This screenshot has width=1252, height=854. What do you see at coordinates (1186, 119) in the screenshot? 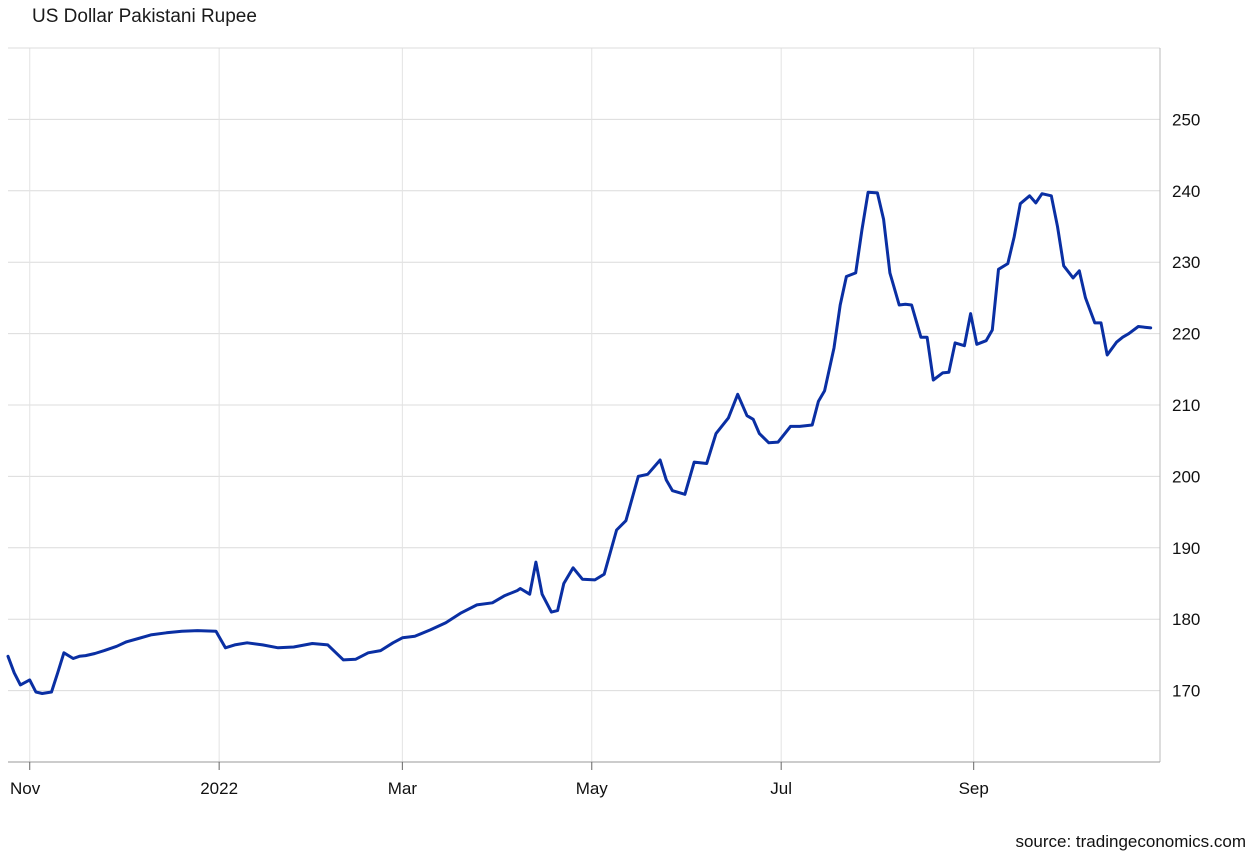
I see `y-tick-label: 250` at bounding box center [1186, 119].